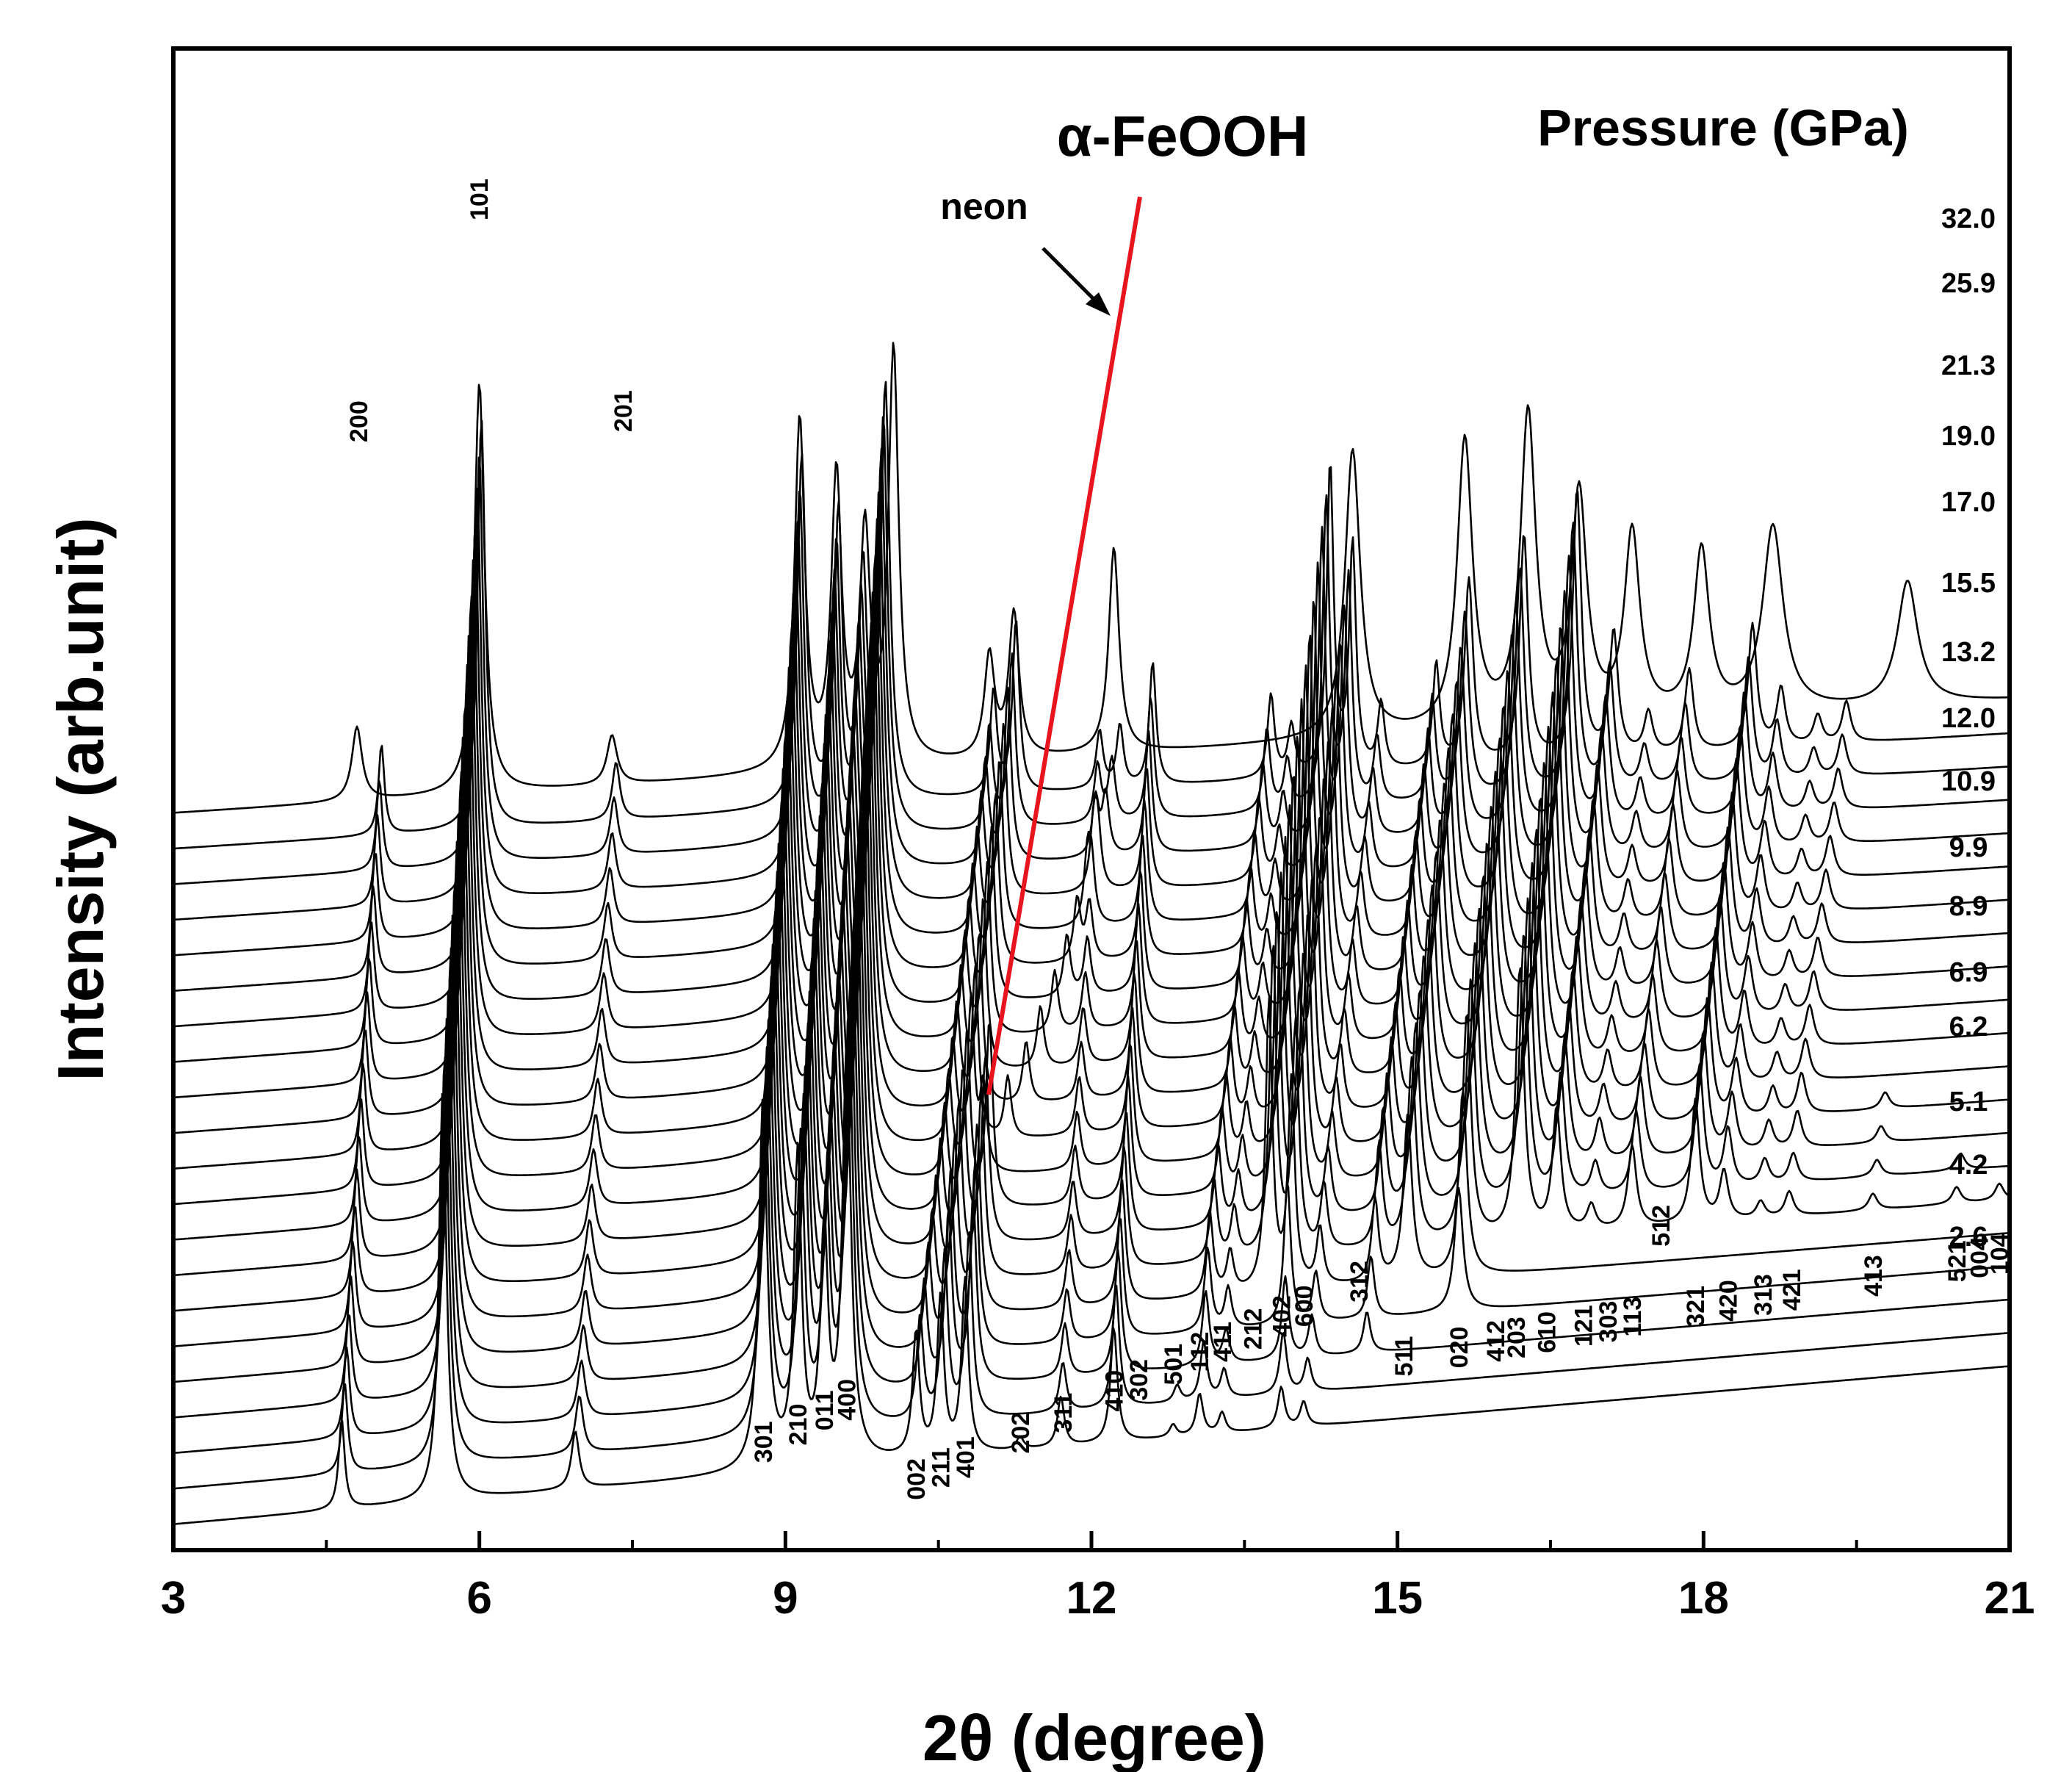 Image resolution: width=2072 pixels, height=1772 pixels. Describe the element at coordinates (1968, 781) in the screenshot. I see `pressure-label: 10.9` at that location.